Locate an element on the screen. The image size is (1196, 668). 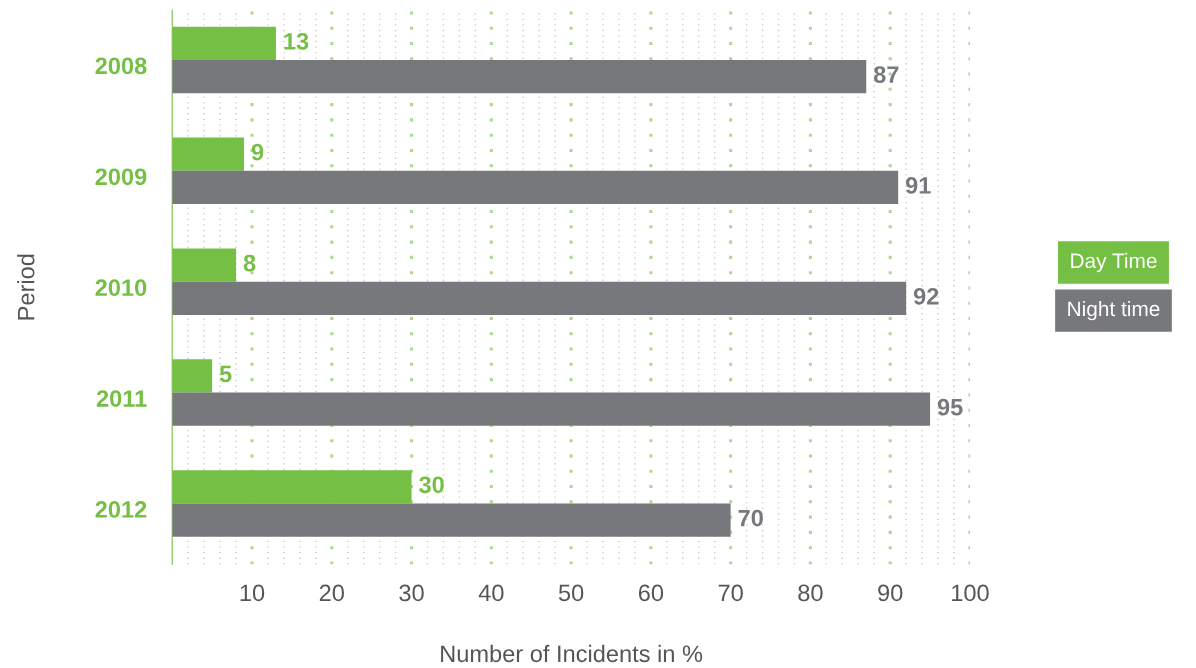
x-tick-label: 30 is located at coordinates (411, 593).